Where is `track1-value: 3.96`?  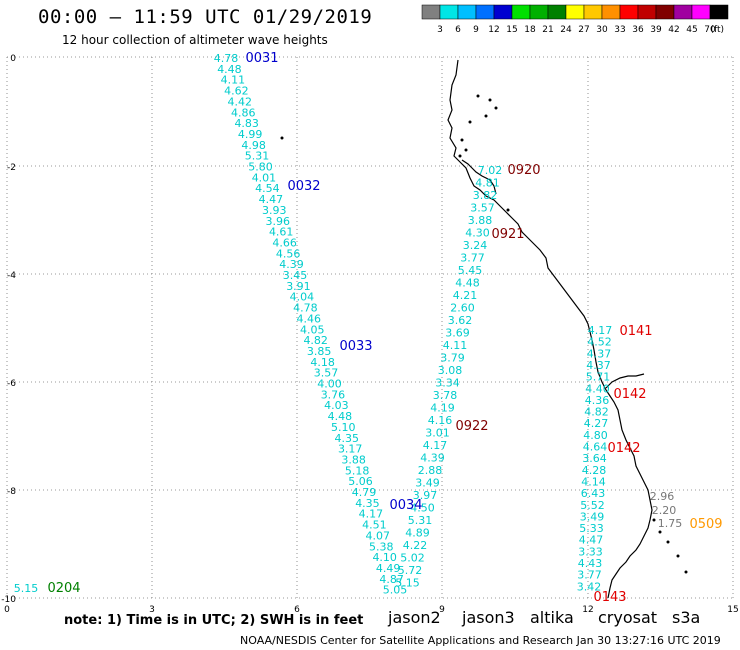
track1-value: 3.96 is located at coordinates (278, 221).